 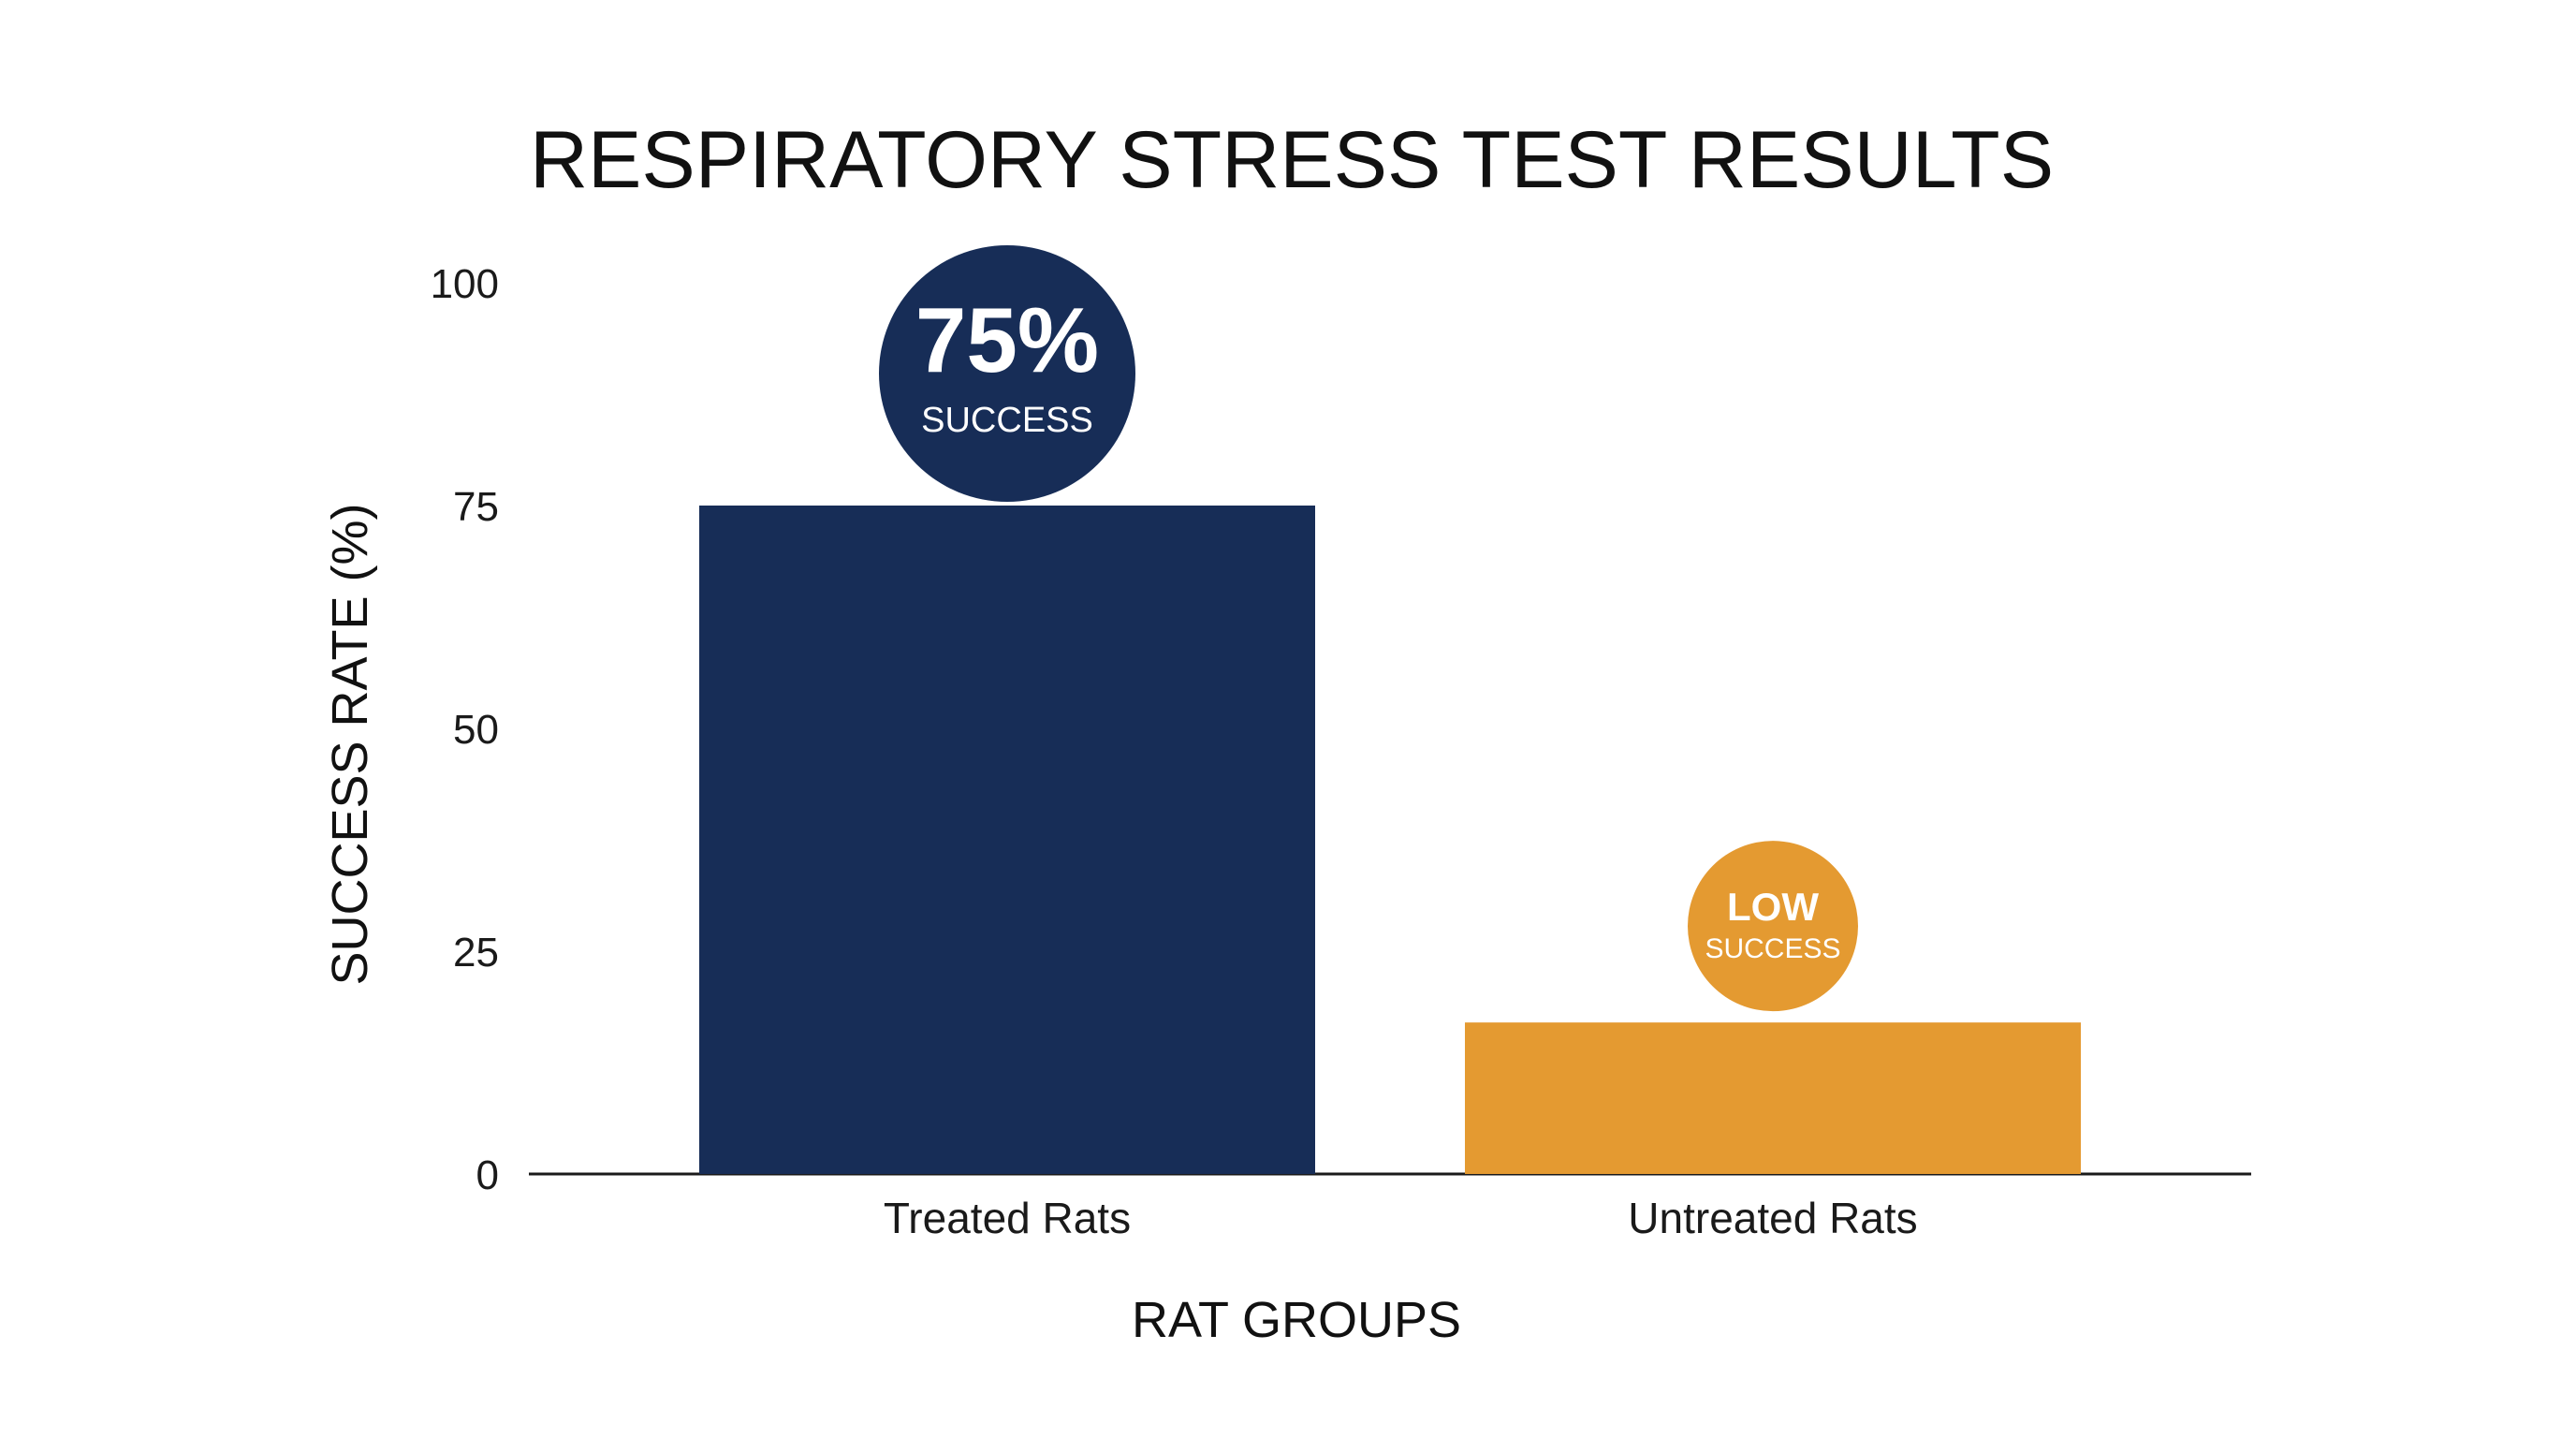 What do you see at coordinates (476, 730) in the screenshot?
I see `y-tick-label: 50` at bounding box center [476, 730].